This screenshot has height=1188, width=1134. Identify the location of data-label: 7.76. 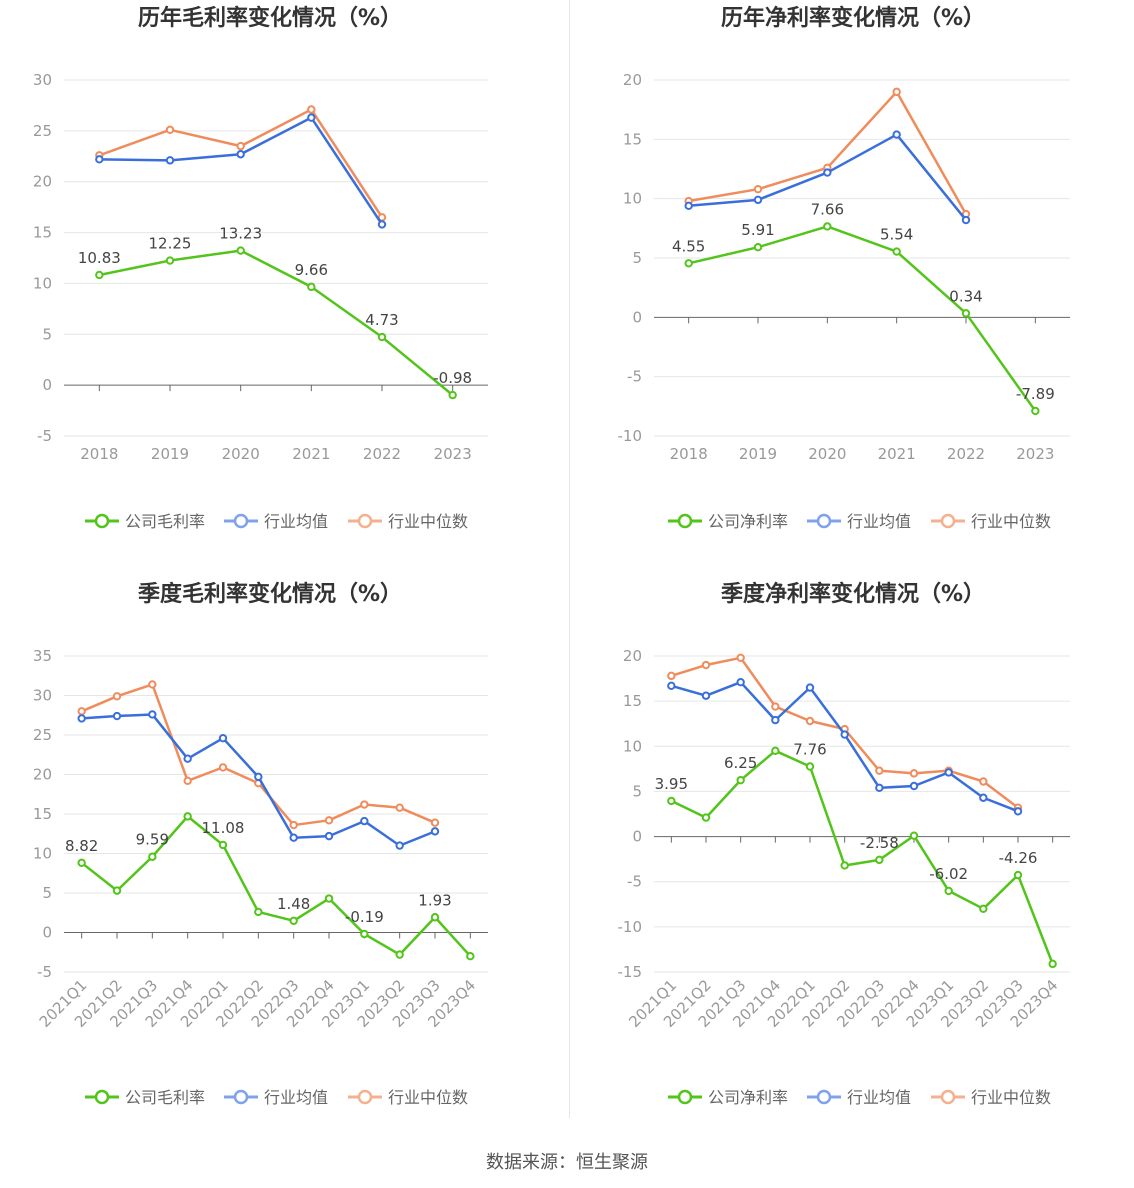
(809, 750).